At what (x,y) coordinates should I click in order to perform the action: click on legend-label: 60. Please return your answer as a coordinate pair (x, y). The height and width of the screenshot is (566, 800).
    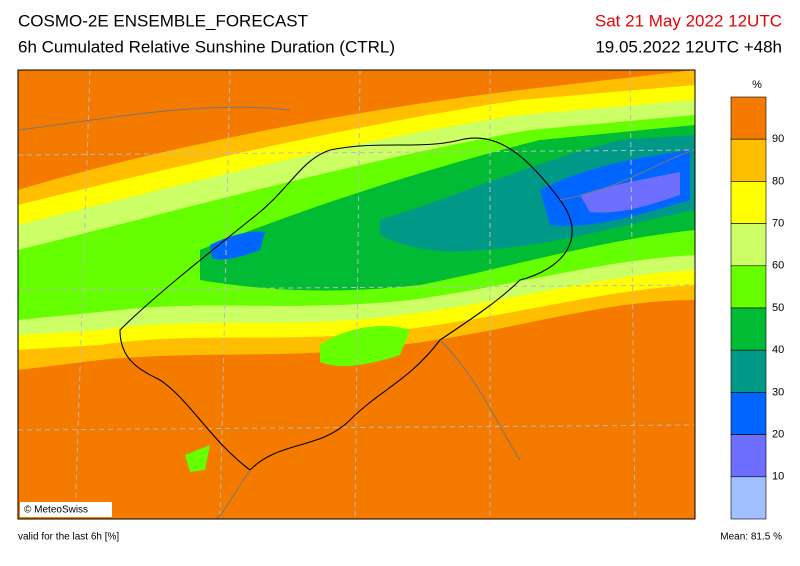
    Looking at the image, I should click on (778, 266).